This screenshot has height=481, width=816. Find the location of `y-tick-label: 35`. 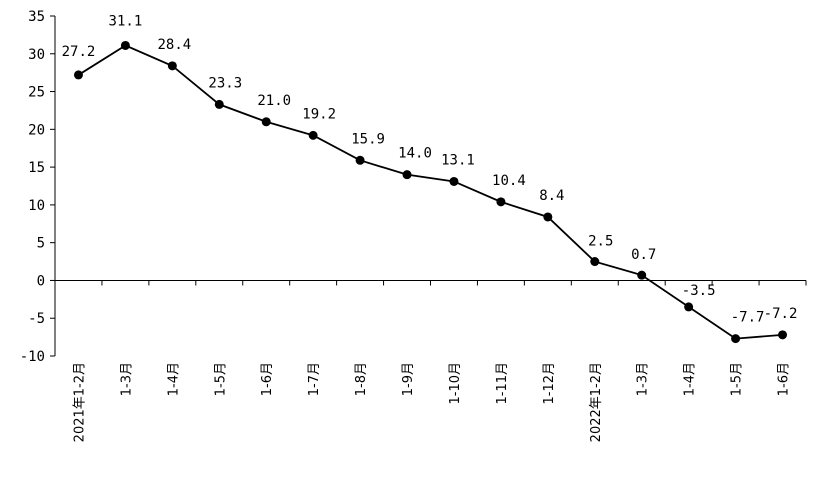

y-tick-label: 35 is located at coordinates (36, 17).